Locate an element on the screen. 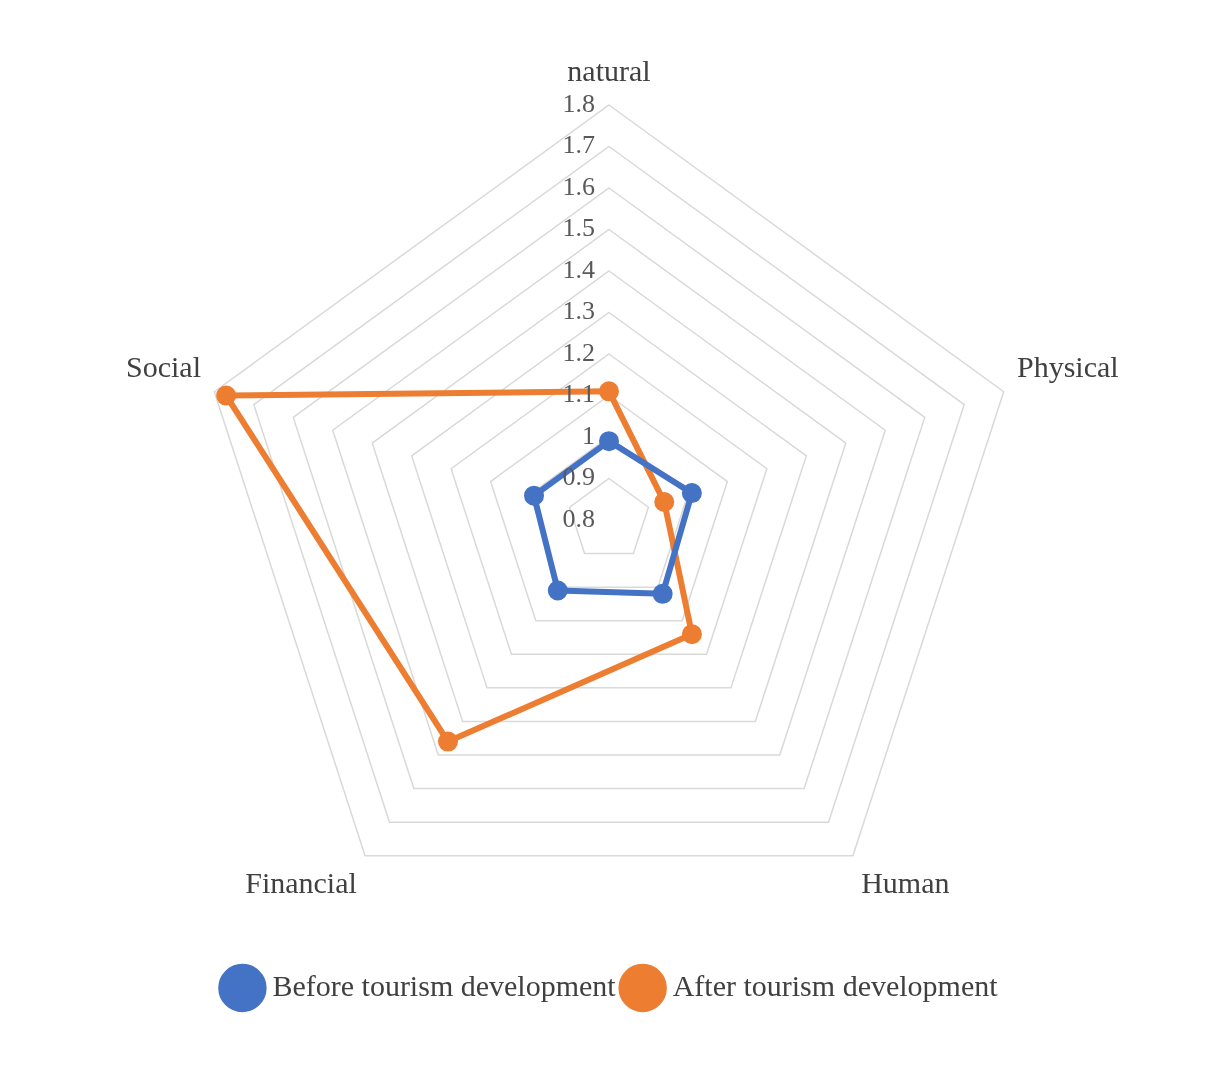  y-tick-label: 1.5 is located at coordinates (578, 228).